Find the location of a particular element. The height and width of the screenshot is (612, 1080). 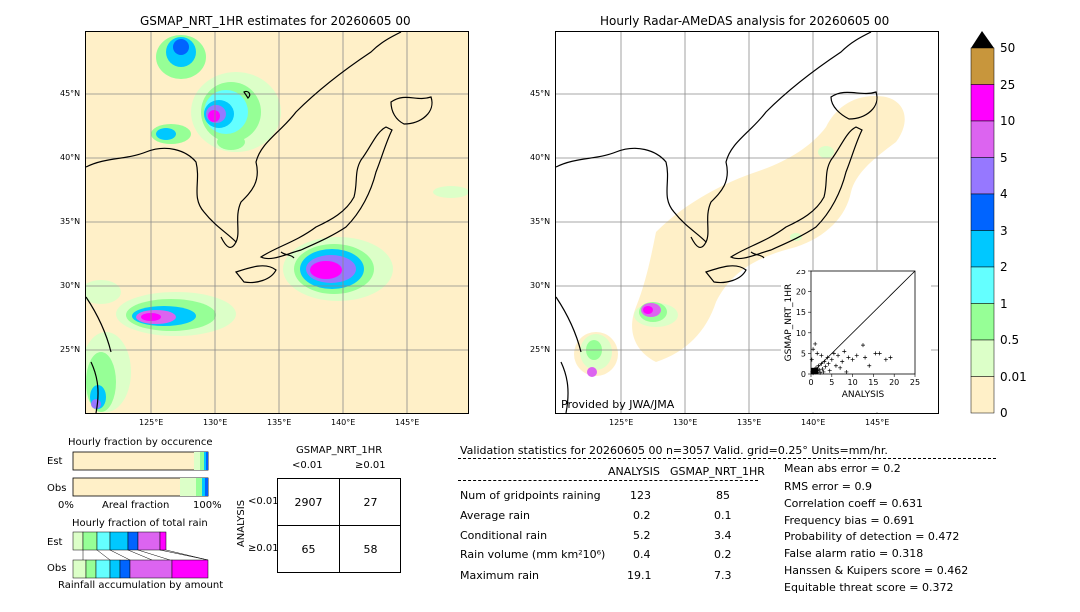

left-lon-label: 130°E is located at coordinates (215, 422).